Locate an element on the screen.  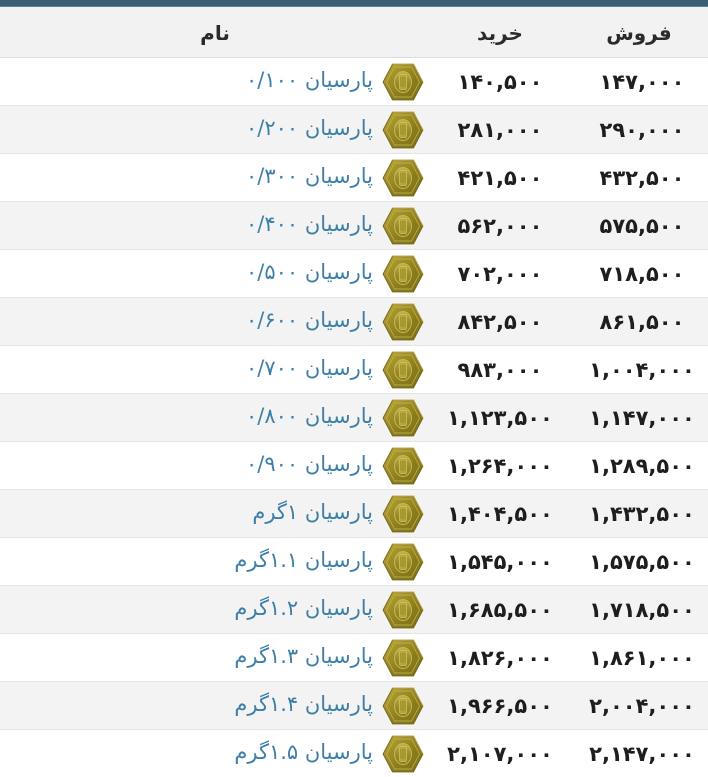
cell-sell-price: ۲,۱۴۷,۰۰۰ is located at coordinates (639, 753).